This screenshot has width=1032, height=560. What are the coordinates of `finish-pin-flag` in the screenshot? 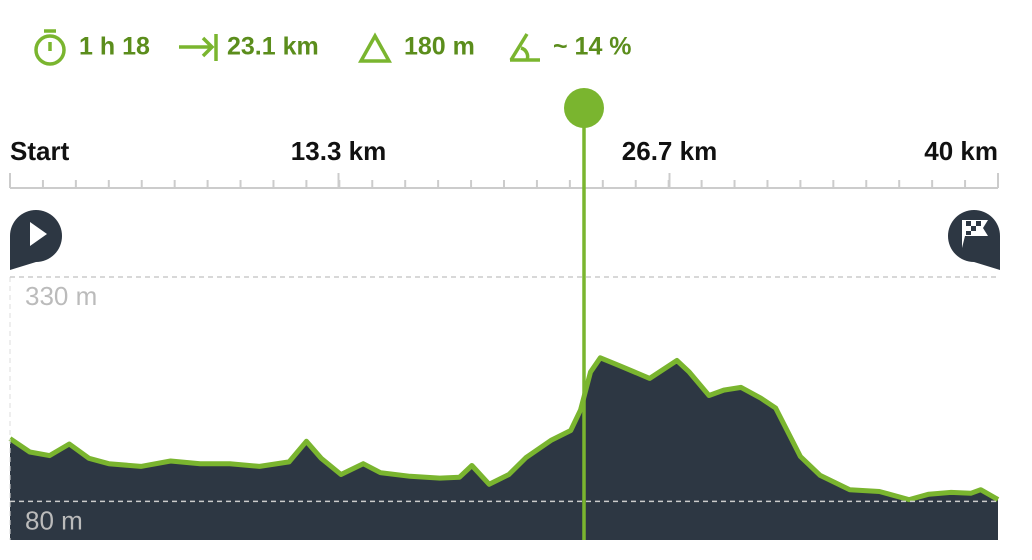 It's located at (975, 234).